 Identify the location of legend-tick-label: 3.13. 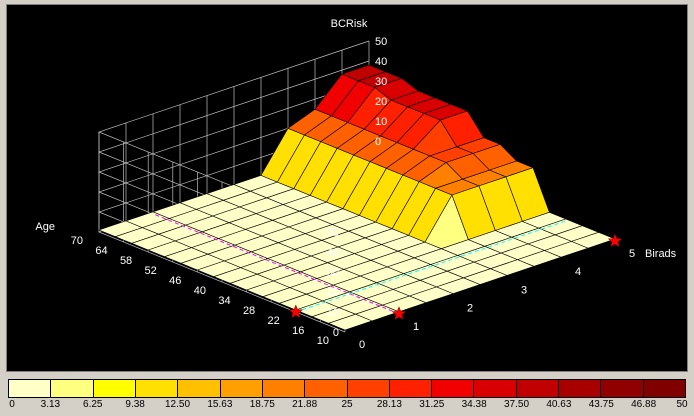
(50, 404).